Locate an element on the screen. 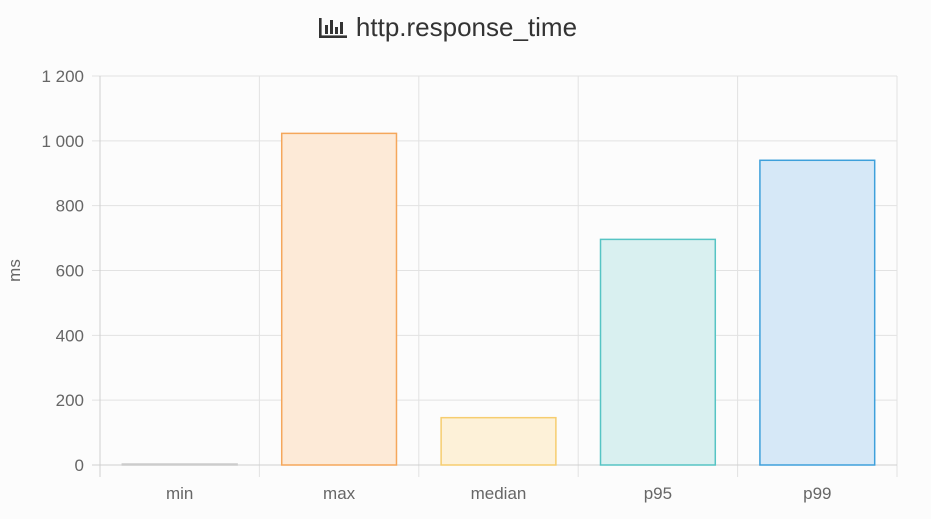 This screenshot has width=931, height=519. bar-chart-icon is located at coordinates (332, 27).